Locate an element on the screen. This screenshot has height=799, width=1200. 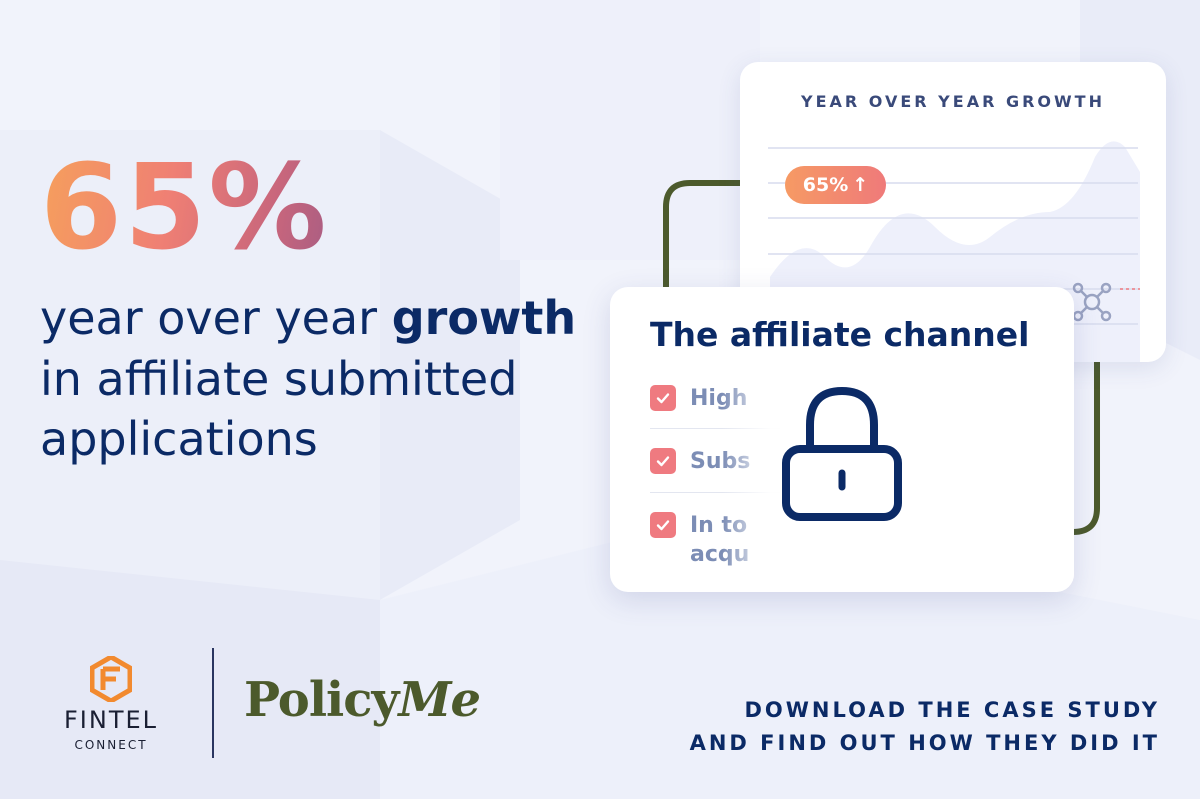
growth-card-title: YEAR OVER YEAR GROWTH is located at coordinates (953, 101).